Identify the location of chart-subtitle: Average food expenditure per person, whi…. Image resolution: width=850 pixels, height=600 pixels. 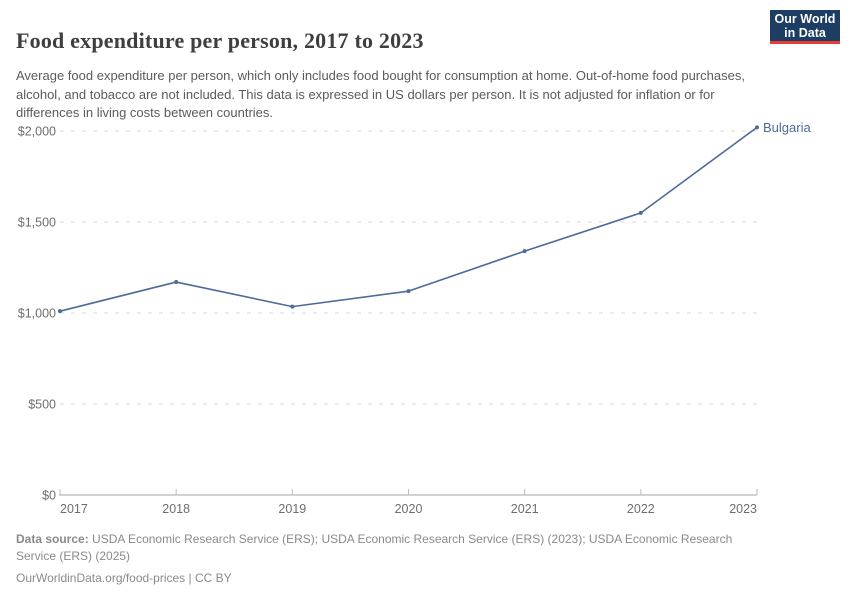
(380, 94).